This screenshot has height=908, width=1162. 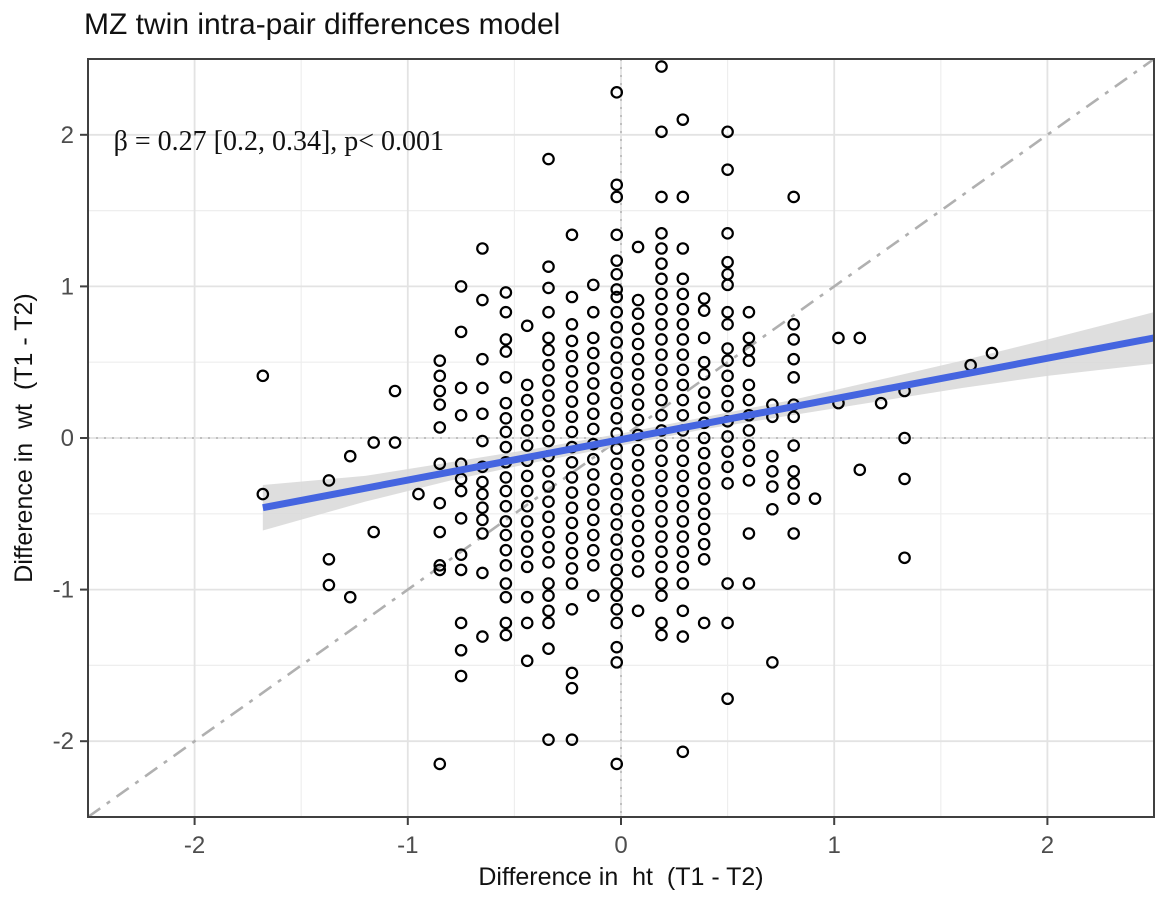 I want to click on y-tick-label: 0, so click(x=67, y=438).